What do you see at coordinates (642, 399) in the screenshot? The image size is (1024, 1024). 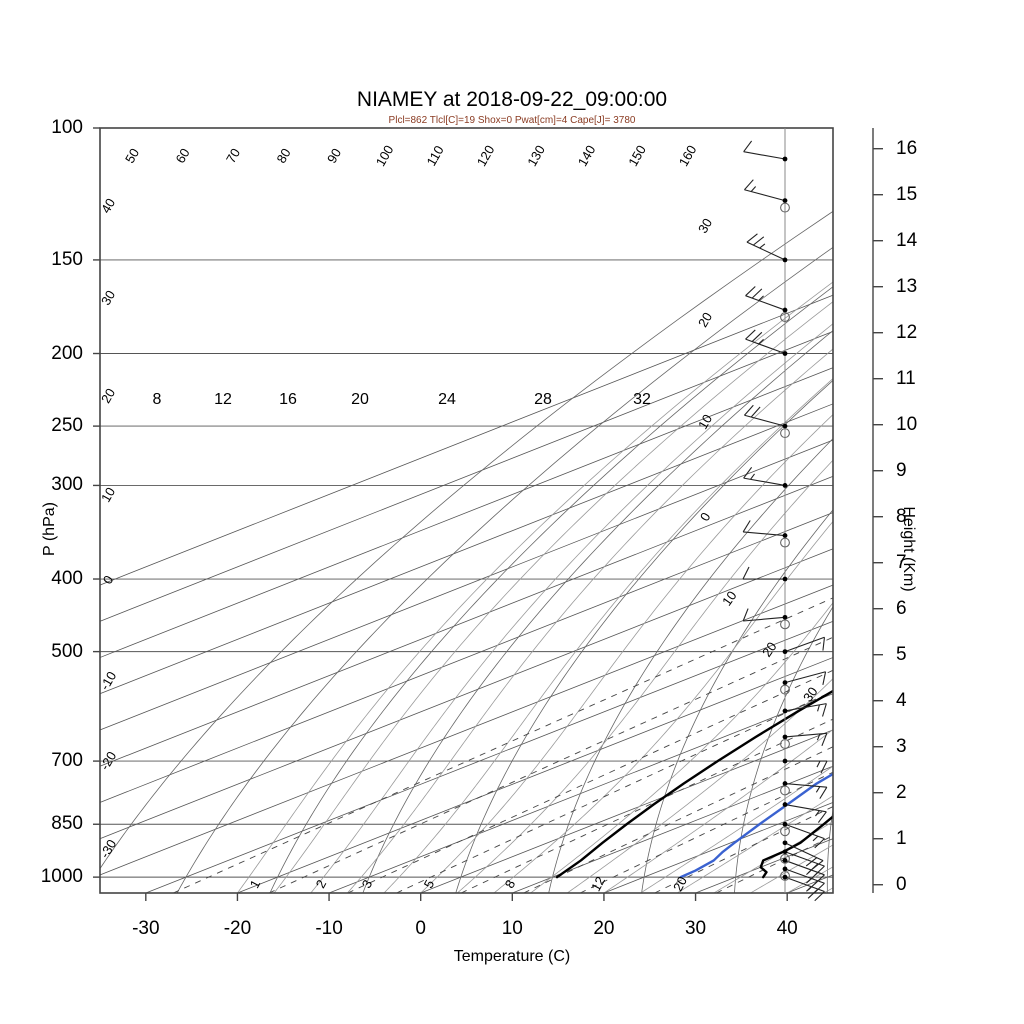 I see `mixing-ratio-label-upper: 32` at bounding box center [642, 399].